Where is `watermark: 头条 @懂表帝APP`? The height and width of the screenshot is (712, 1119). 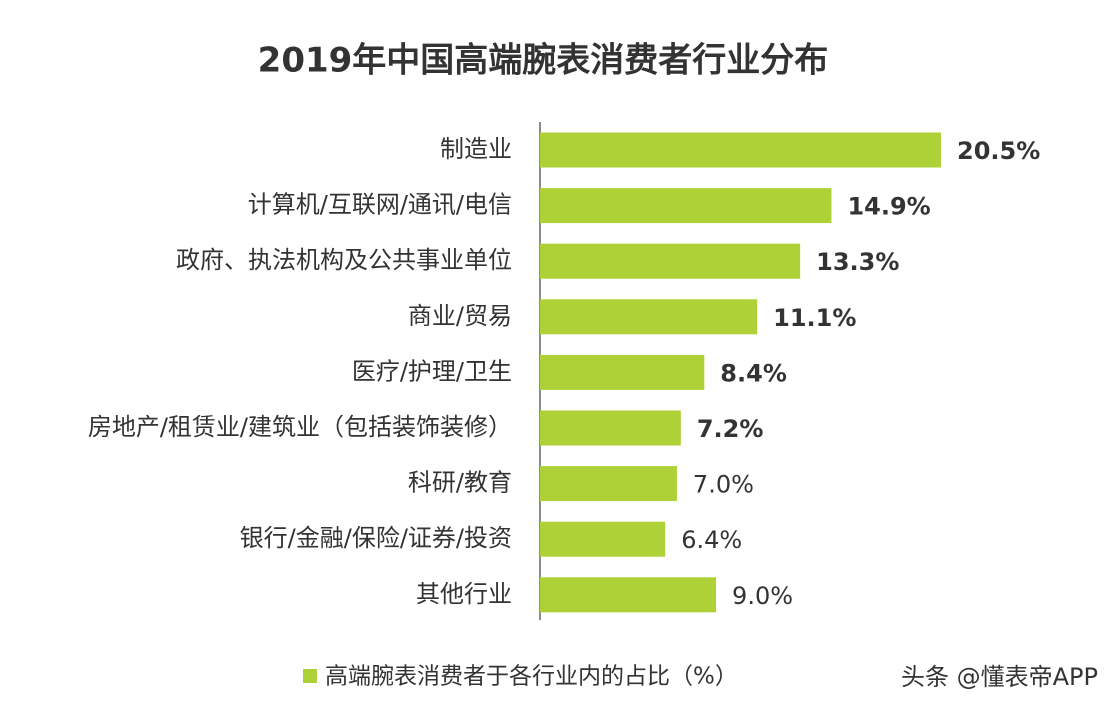 watermark: 头条 @懂表帝APP is located at coordinates (999, 677).